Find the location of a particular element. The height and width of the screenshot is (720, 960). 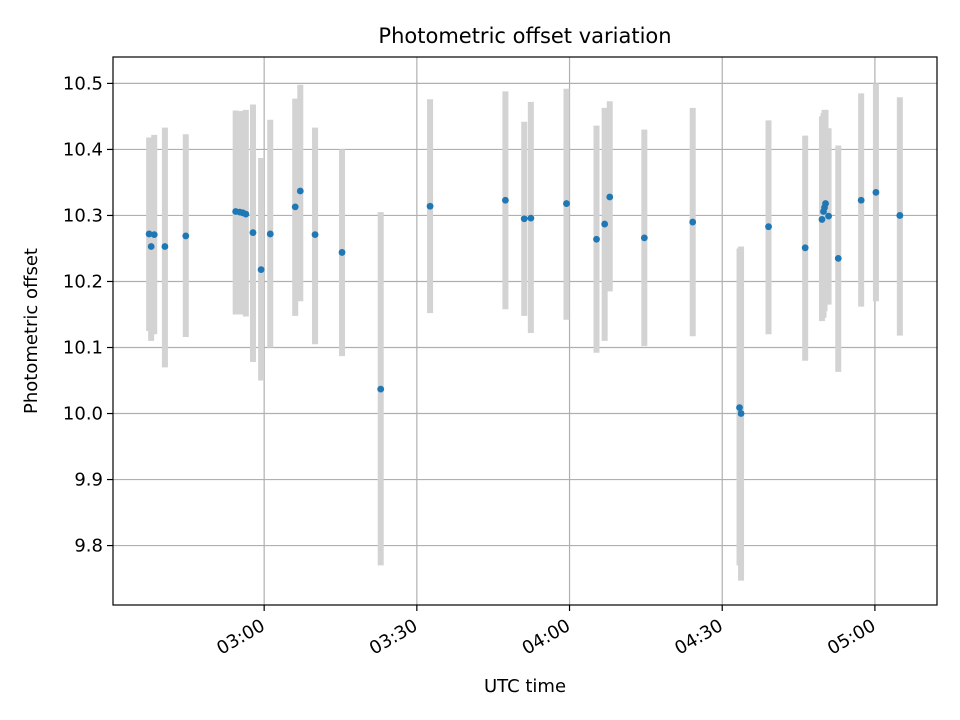

y-tick-label: 10.3 is located at coordinates (83, 215).